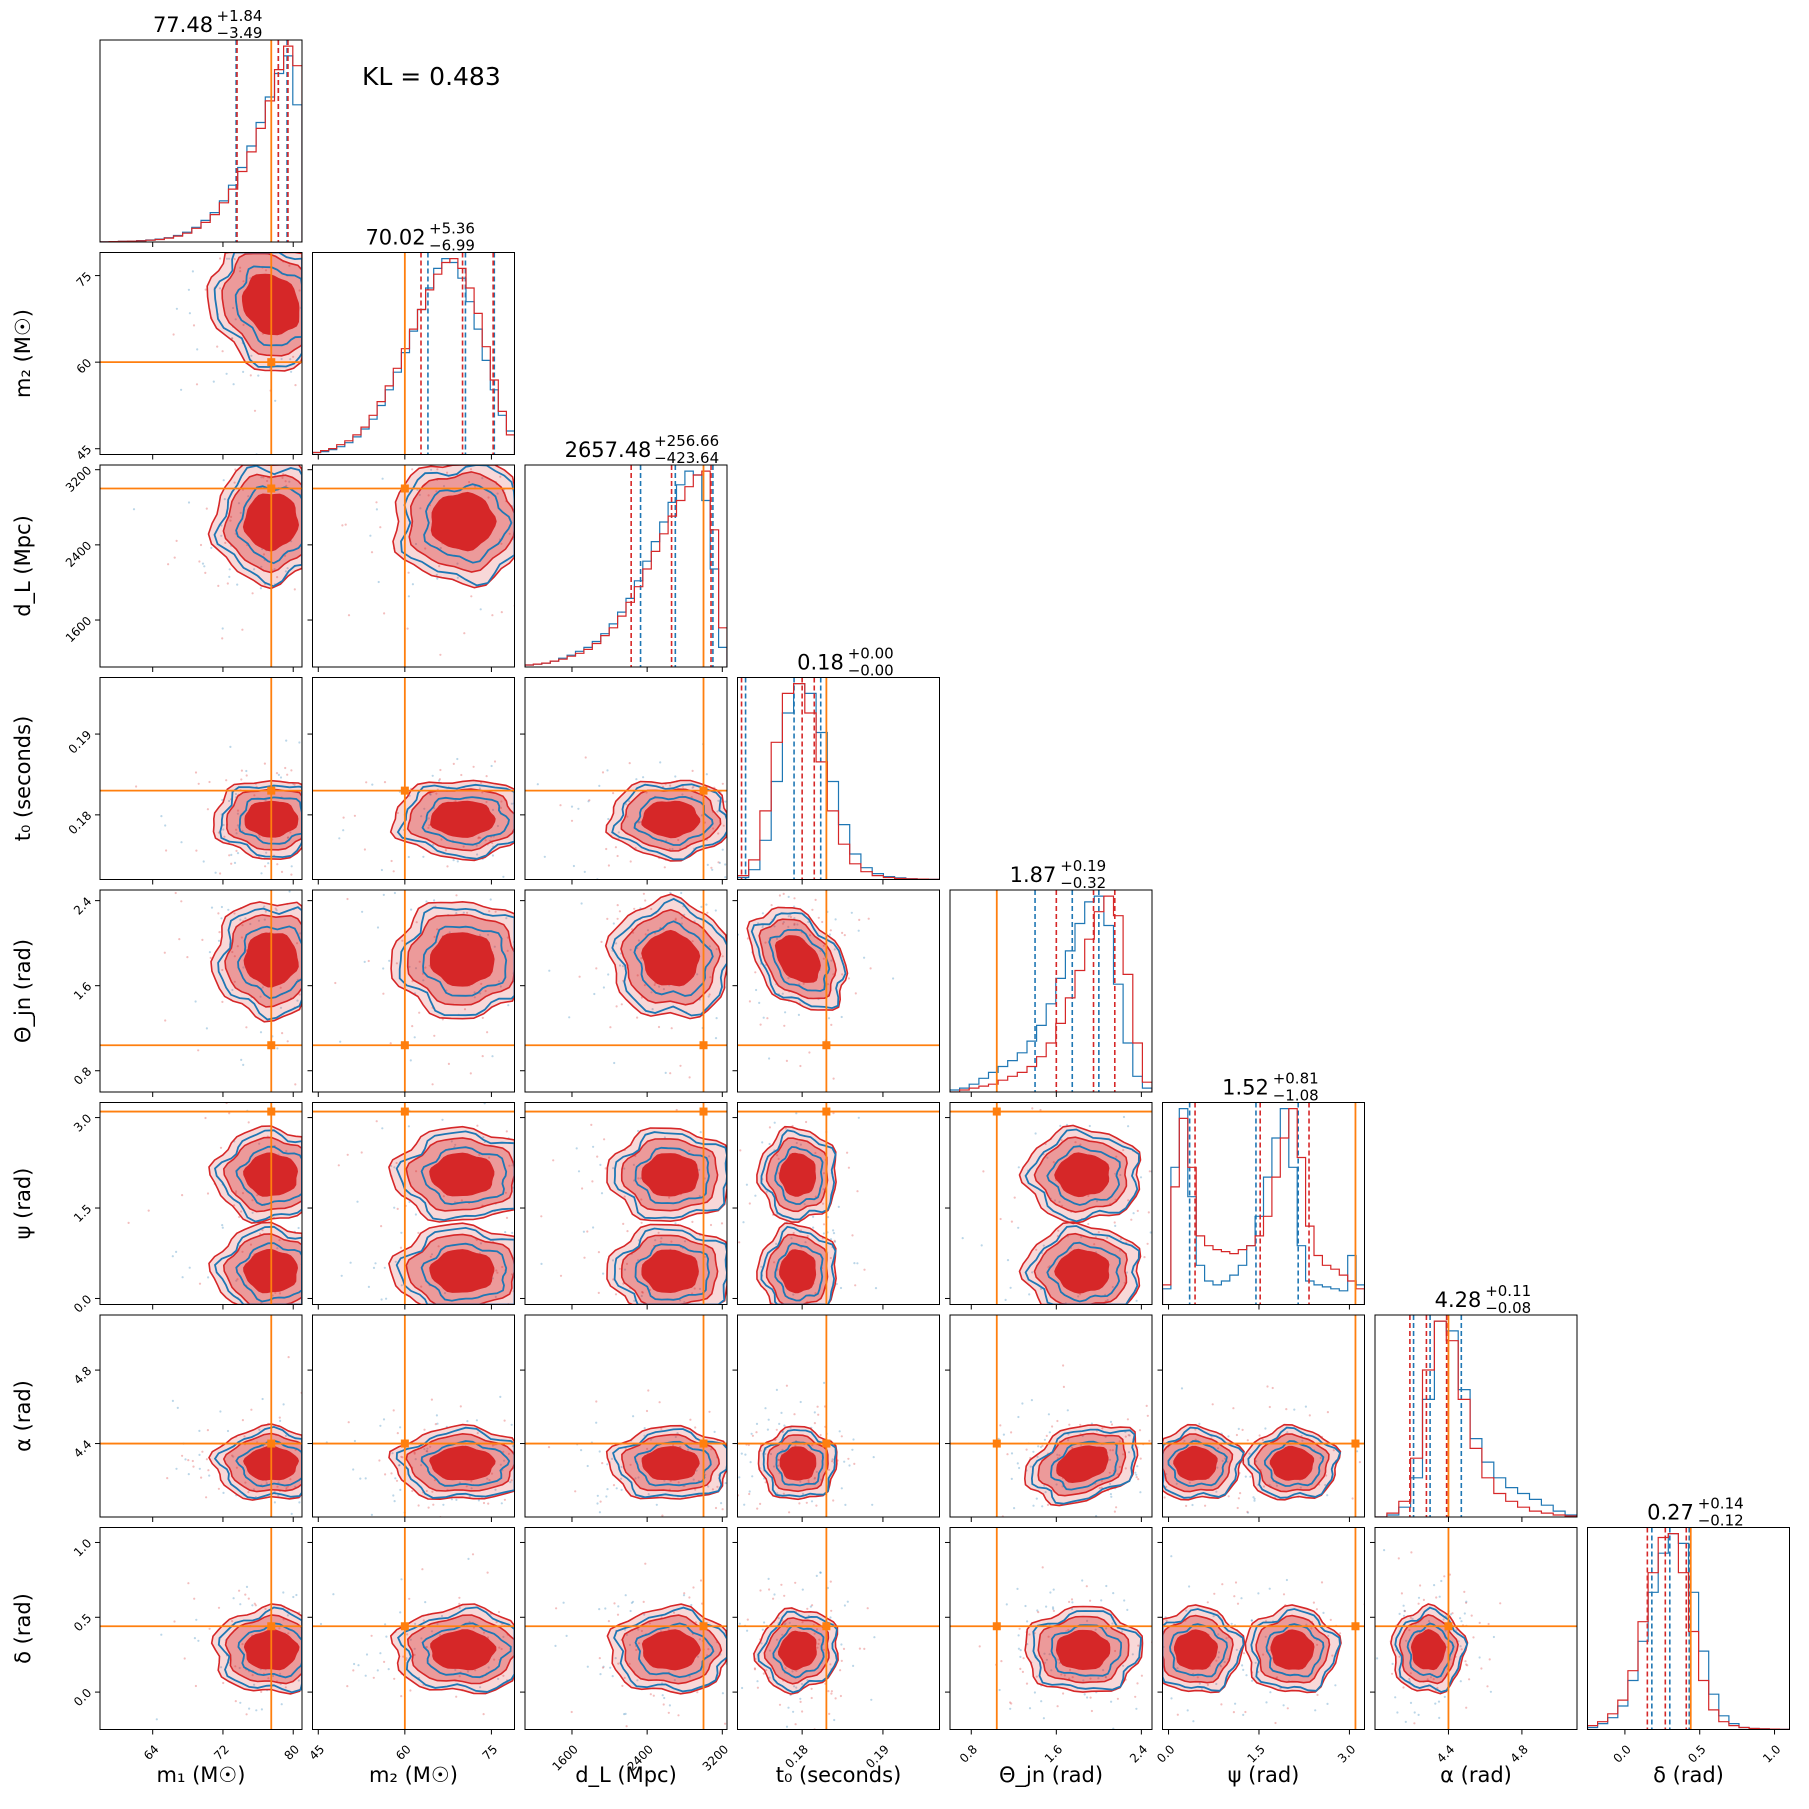  Describe the element at coordinates (201, 127) in the screenshot. I see `panel-m1-m1: 77.48 +1.84−3.49` at that location.